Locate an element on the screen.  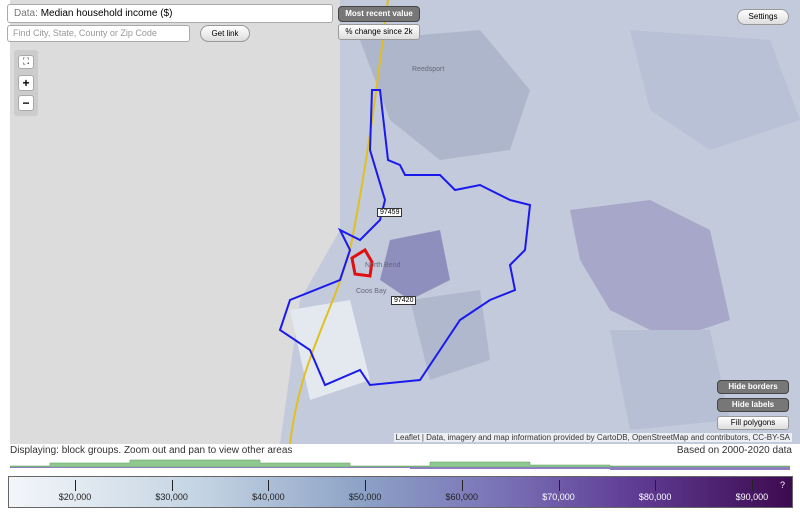
map-button: Fill polygons is located at coordinates (753, 423).